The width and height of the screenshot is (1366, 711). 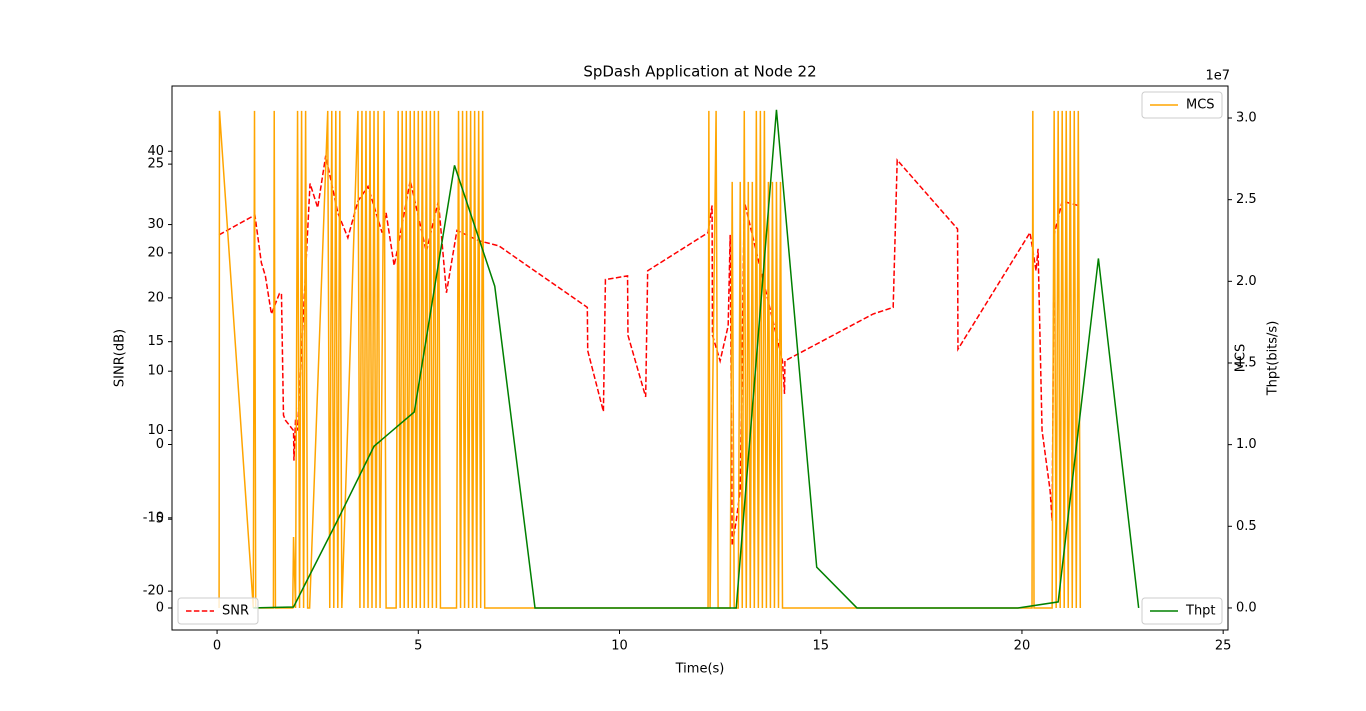 I want to click on legend: MCS, so click(x=1182, y=105).